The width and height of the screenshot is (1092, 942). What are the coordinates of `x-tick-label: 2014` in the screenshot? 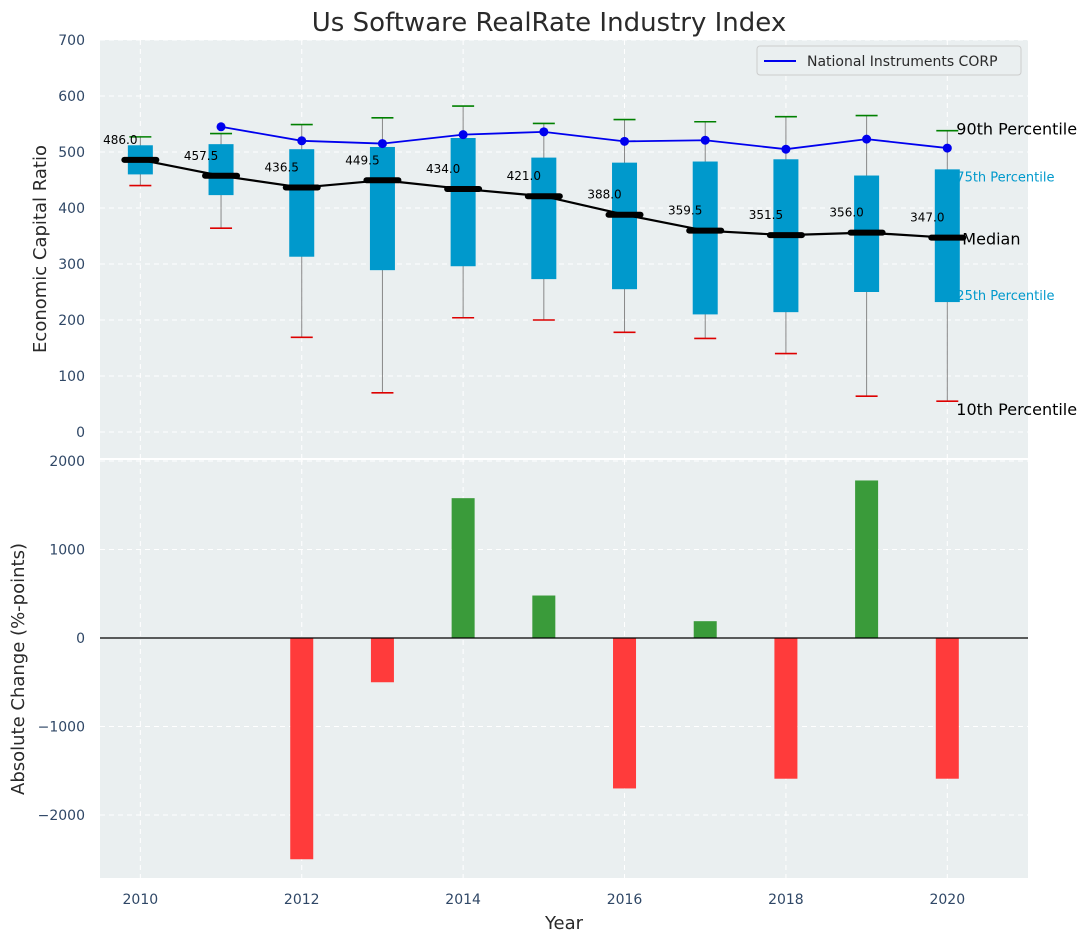 It's located at (463, 900).